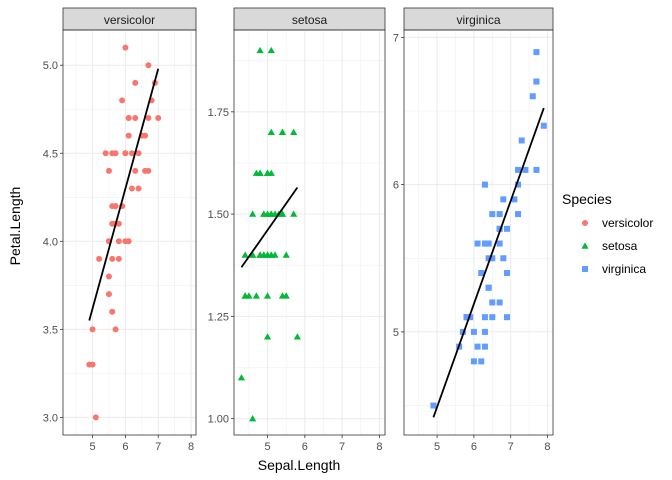 The width and height of the screenshot is (672, 480). I want to click on legend: Species versicolor setosa virginica, so click(607, 233).